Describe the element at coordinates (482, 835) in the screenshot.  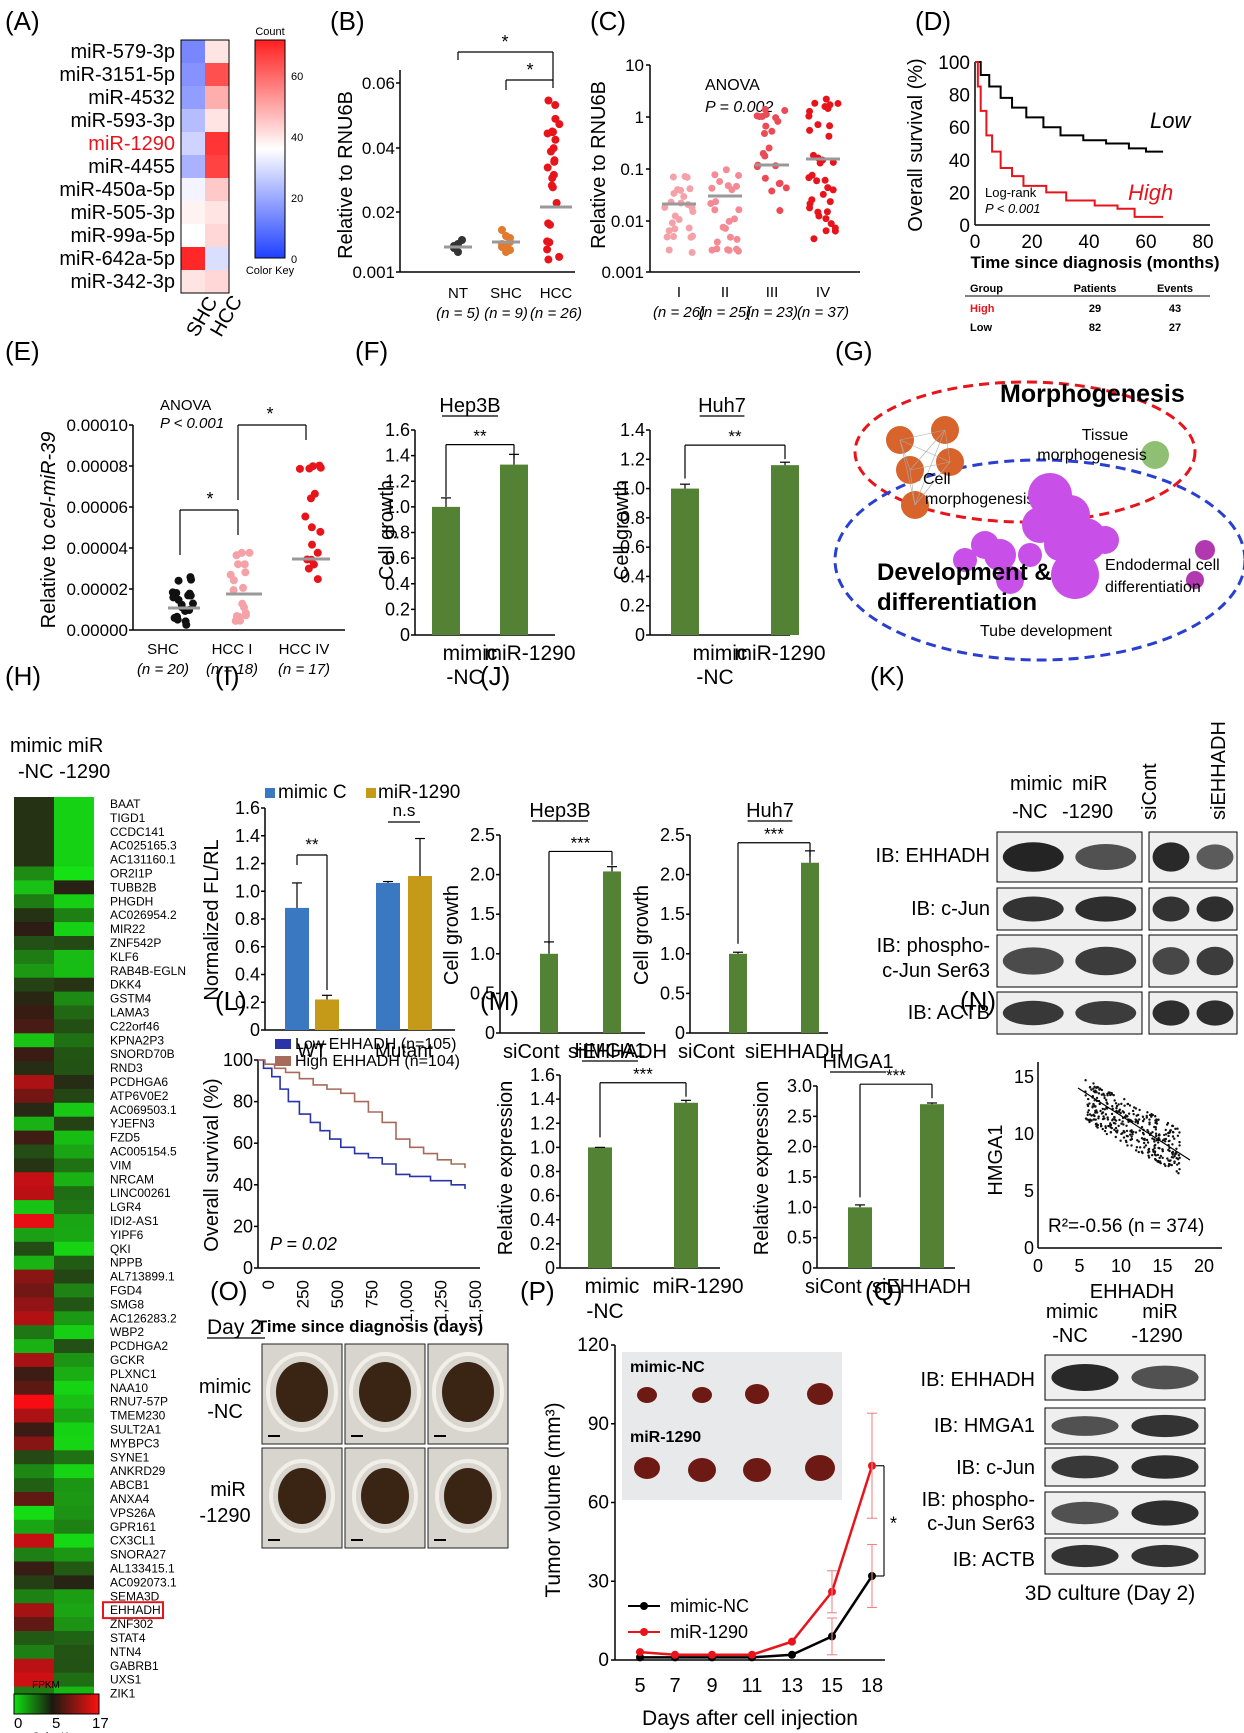
I see `y-tick-label: 2.5` at that location.